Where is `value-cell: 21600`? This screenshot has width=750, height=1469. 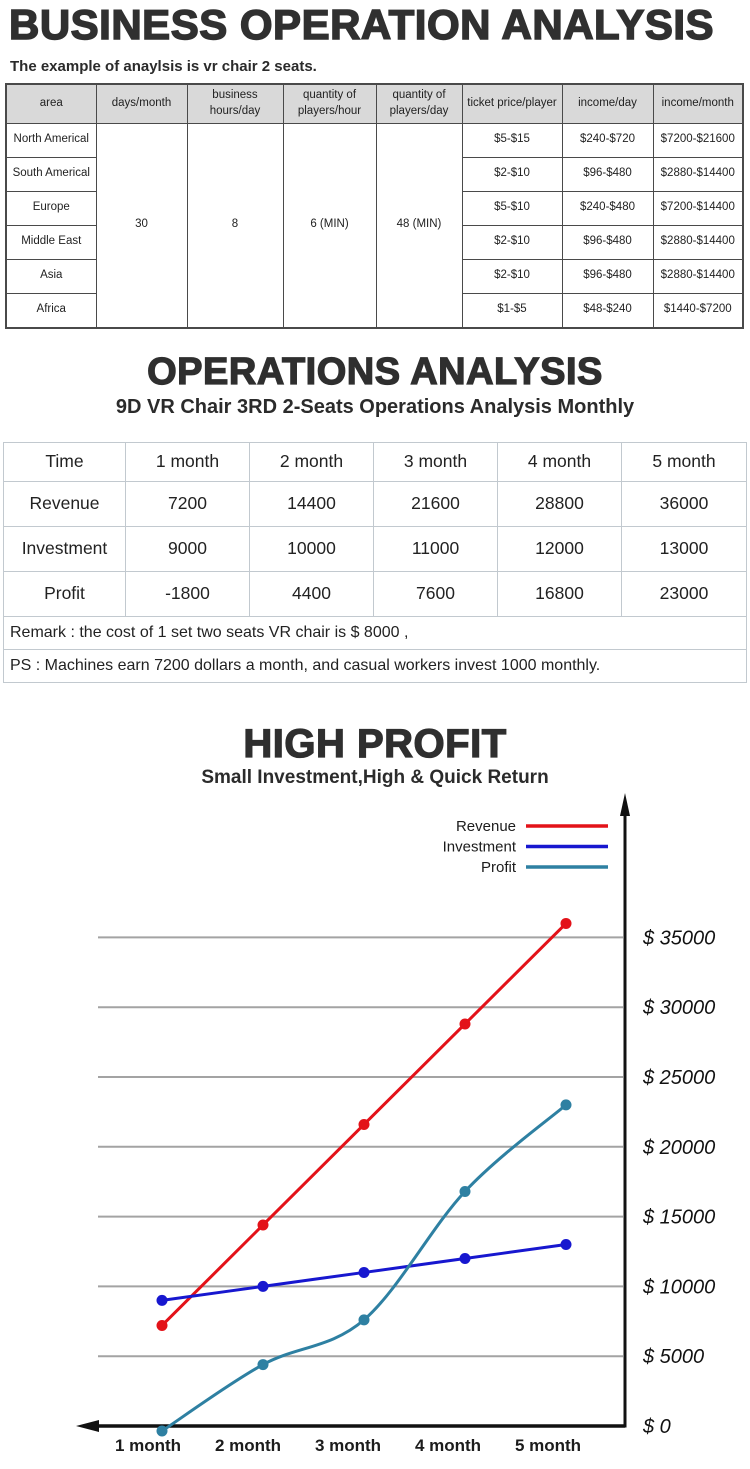
value-cell: 21600 is located at coordinates (435, 503).